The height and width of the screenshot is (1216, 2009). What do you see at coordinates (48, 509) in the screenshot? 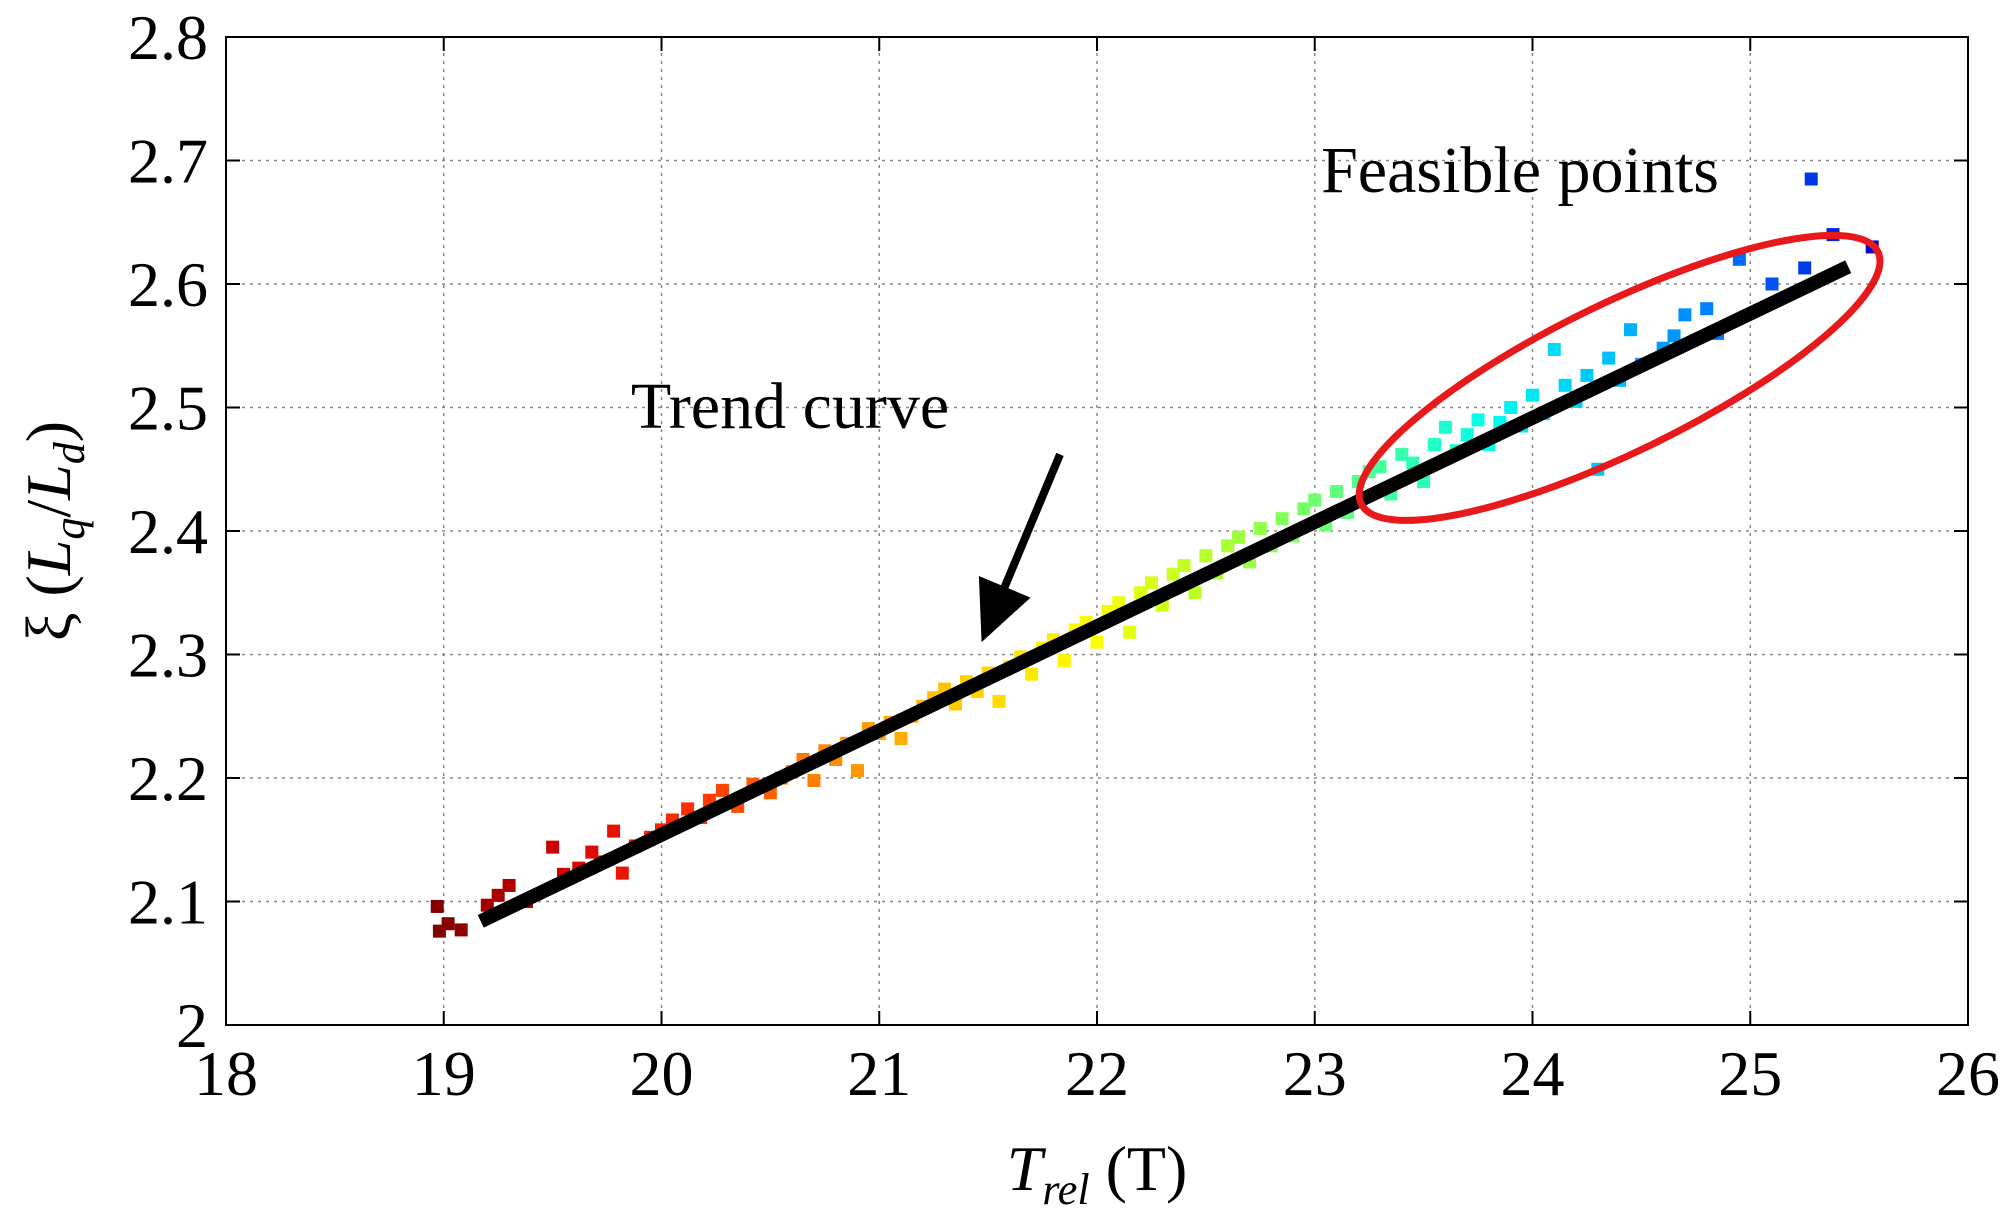
I see `y-axis-title-slash: /` at bounding box center [48, 509].